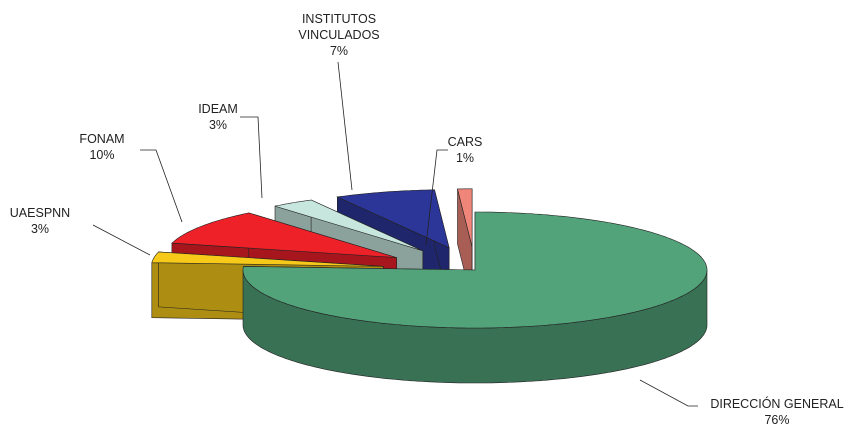 The height and width of the screenshot is (424, 854). What do you see at coordinates (40, 213) in the screenshot?
I see `slice-label: UAESPNN` at bounding box center [40, 213].